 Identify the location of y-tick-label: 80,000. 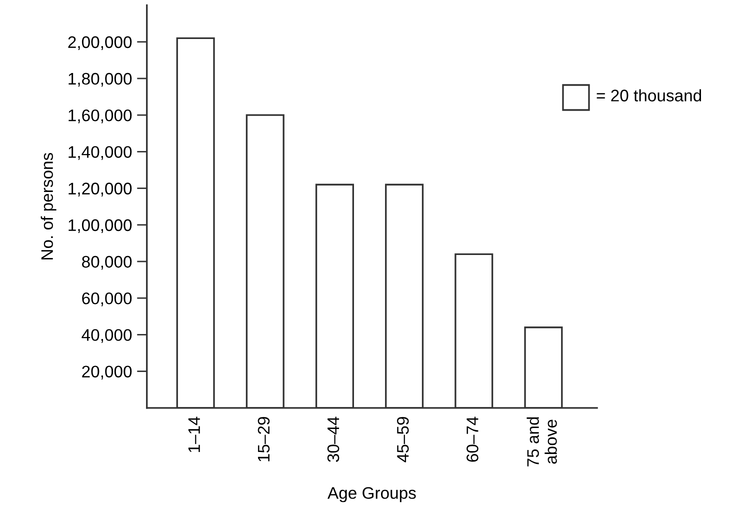
(107, 263).